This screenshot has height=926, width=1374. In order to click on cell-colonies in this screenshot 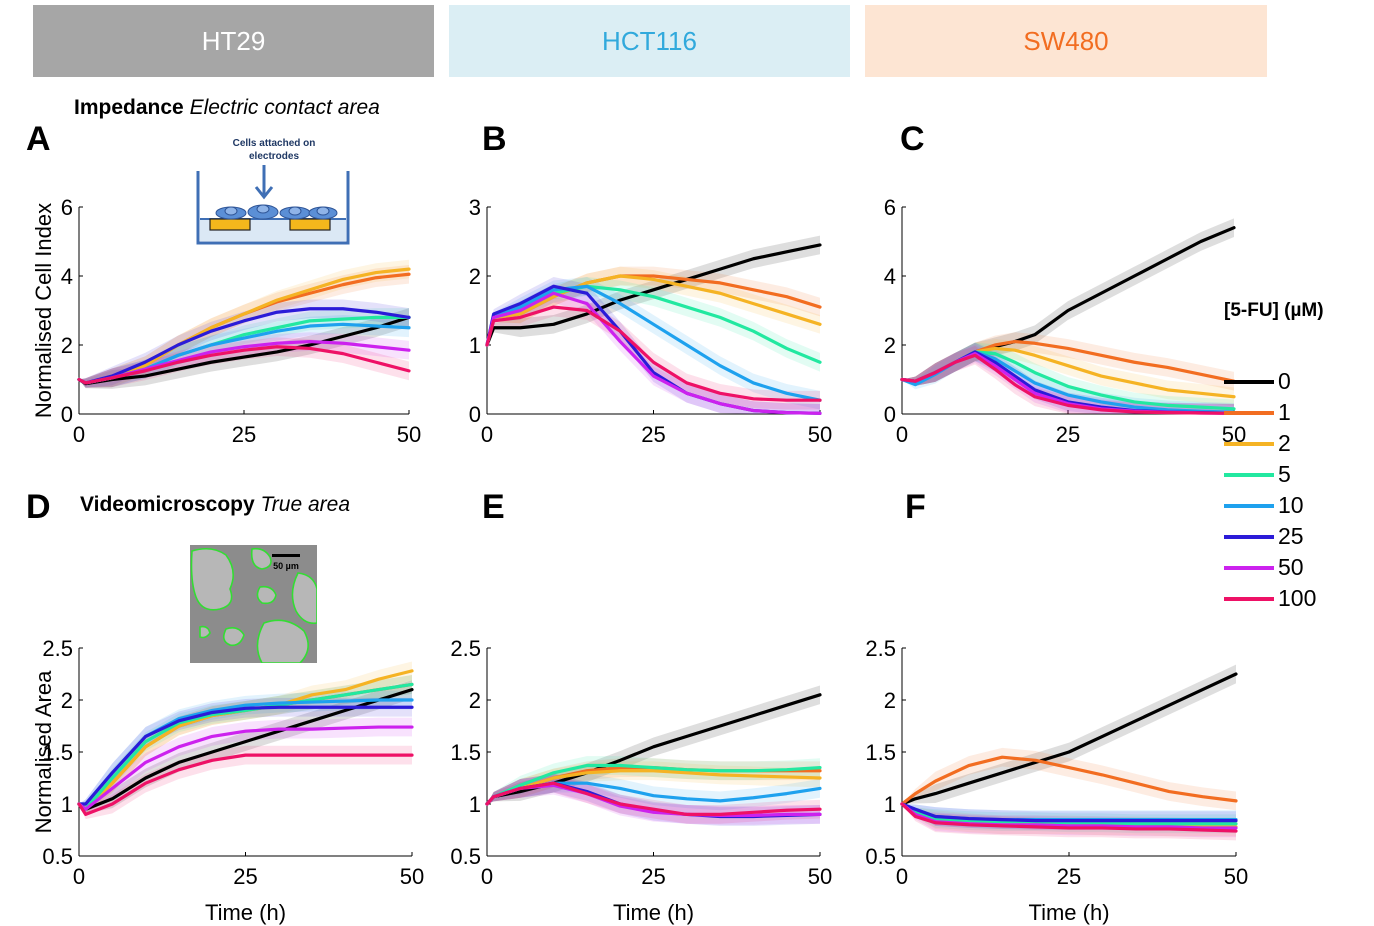, I will do `click(254, 605)`.